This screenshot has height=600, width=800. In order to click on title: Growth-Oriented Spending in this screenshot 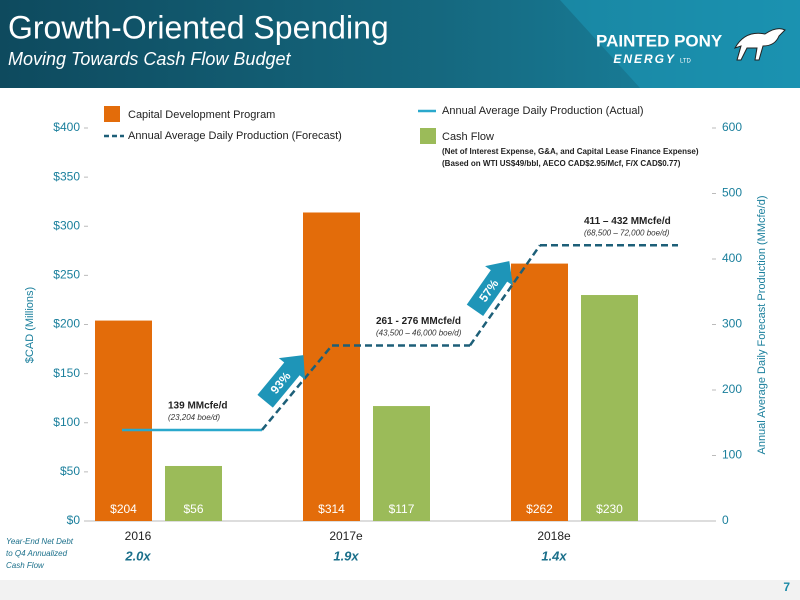, I will do `click(198, 27)`.